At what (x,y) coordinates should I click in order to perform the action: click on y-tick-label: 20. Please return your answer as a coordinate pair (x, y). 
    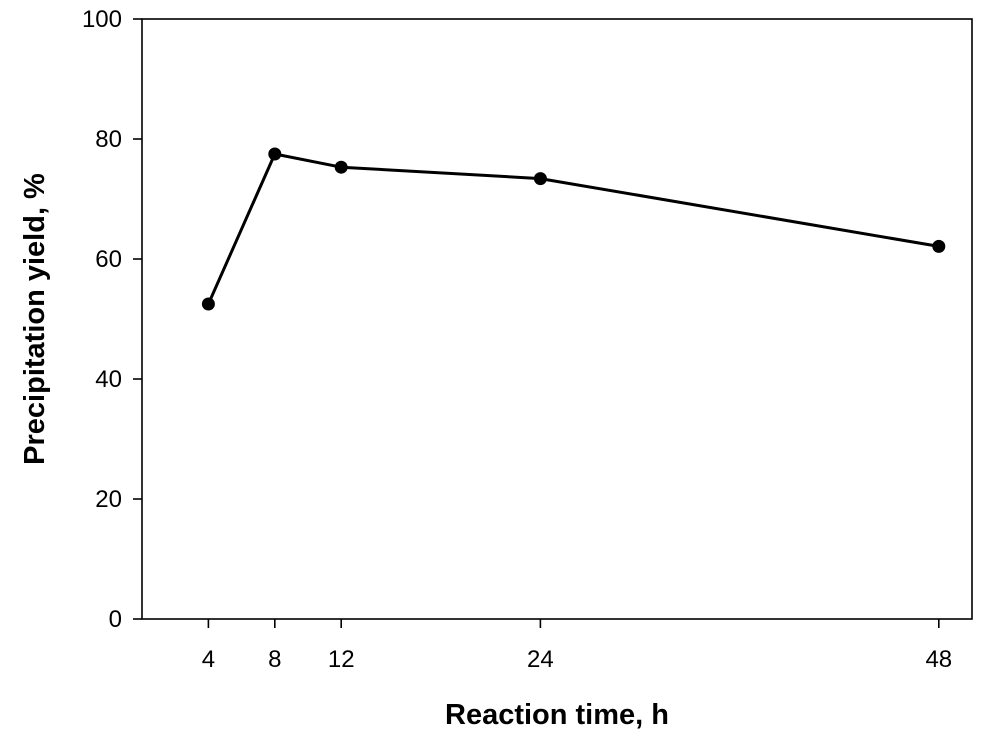
    Looking at the image, I should click on (108, 499).